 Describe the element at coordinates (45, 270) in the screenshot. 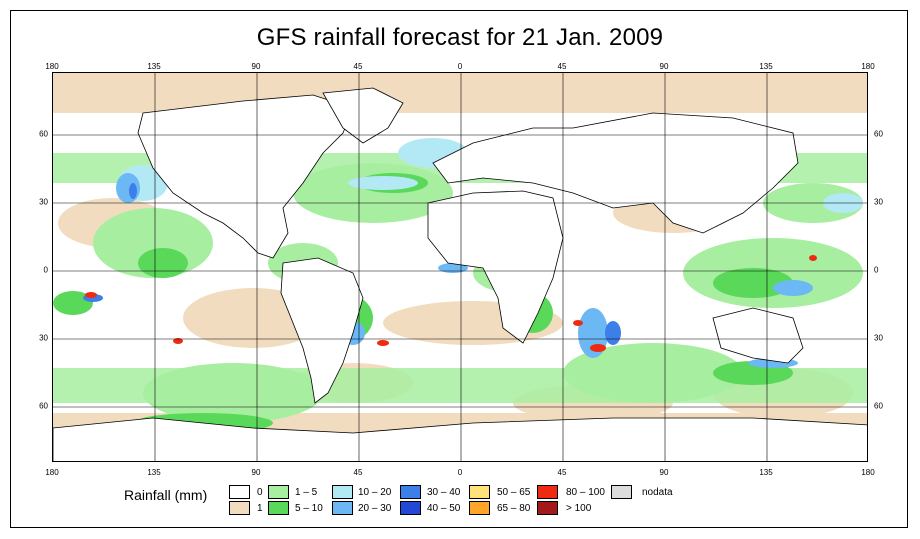

I see `lat-tick-left: 0` at that location.